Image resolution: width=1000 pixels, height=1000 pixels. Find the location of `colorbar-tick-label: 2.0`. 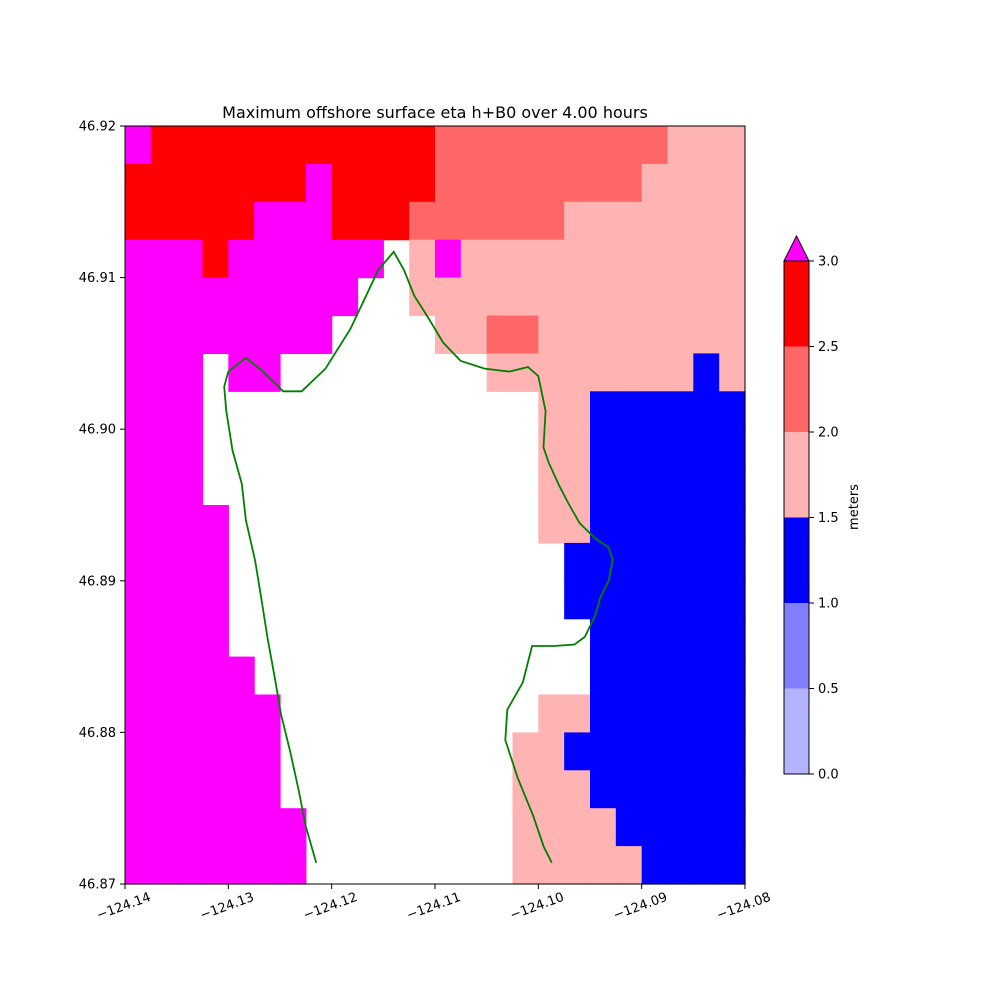

colorbar-tick-label: 2.0 is located at coordinates (828, 433).